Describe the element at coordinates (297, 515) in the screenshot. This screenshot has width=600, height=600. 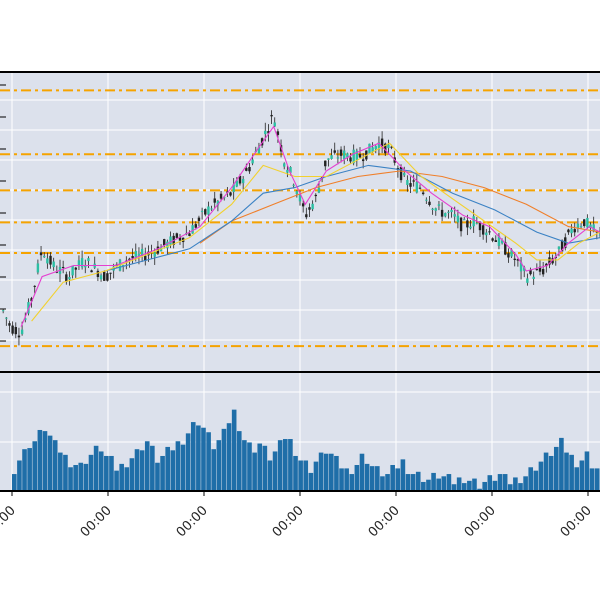
I see `x-axis: 00:00 00:00 00:00 00:00 00:00 00:00 00:00` at that location.